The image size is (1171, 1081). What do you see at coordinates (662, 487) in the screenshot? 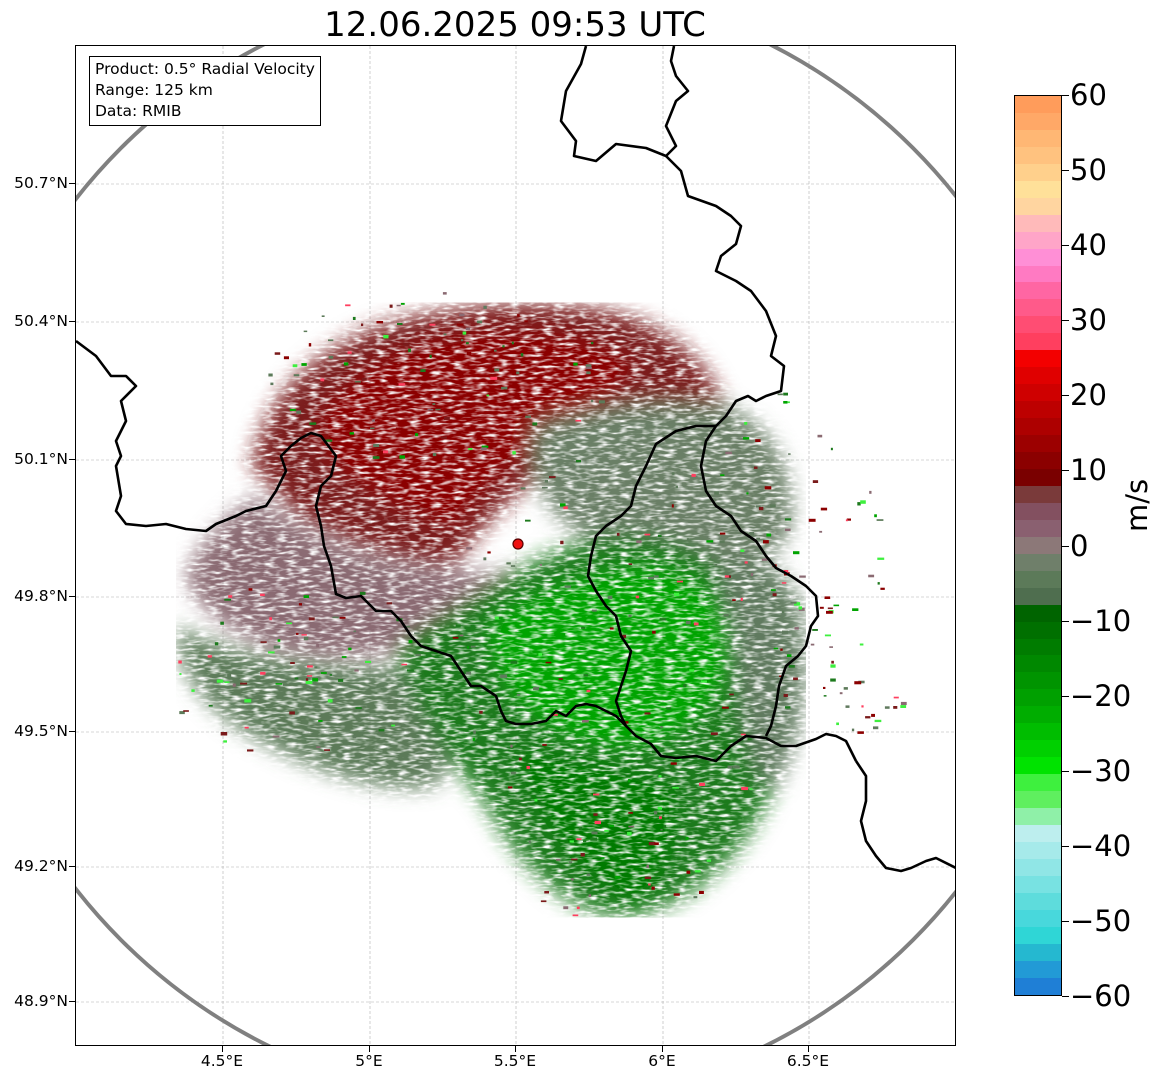
I see `echo-region-near-zero-negative` at bounding box center [662, 487].